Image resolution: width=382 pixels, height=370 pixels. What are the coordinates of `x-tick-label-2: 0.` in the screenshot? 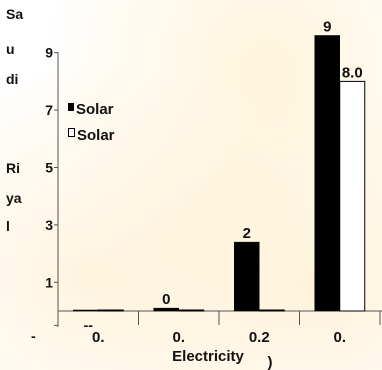 It's located at (178, 337).